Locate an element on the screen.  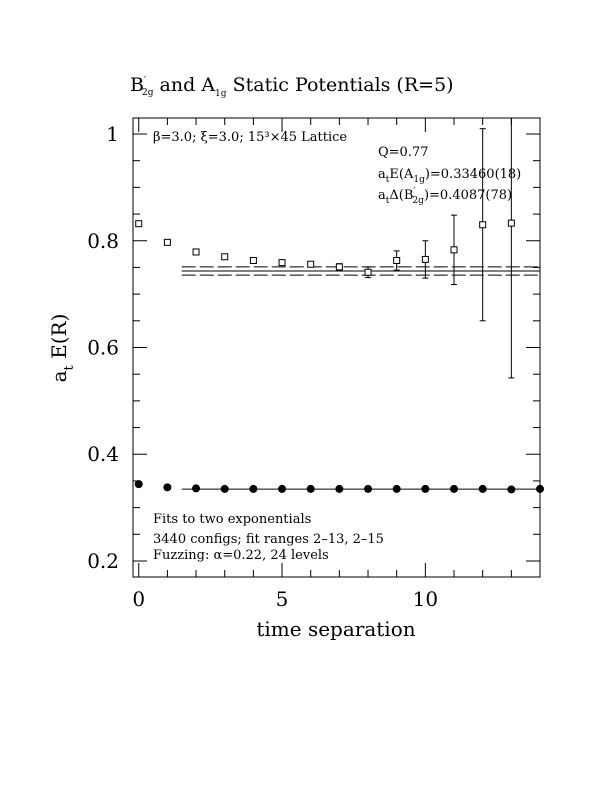
gap-annotation: atΔ(B′ 2g)=0.4087(78) is located at coordinates (445, 196).